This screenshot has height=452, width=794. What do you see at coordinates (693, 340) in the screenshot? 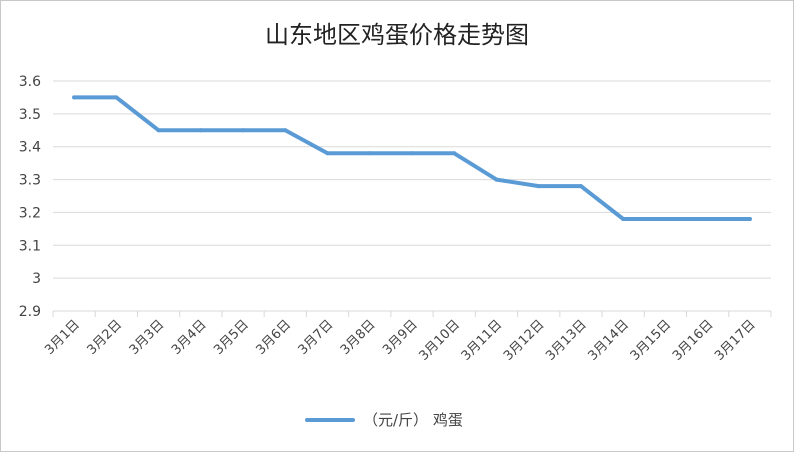
I see `x-tick-label: 3月16日` at bounding box center [693, 340].